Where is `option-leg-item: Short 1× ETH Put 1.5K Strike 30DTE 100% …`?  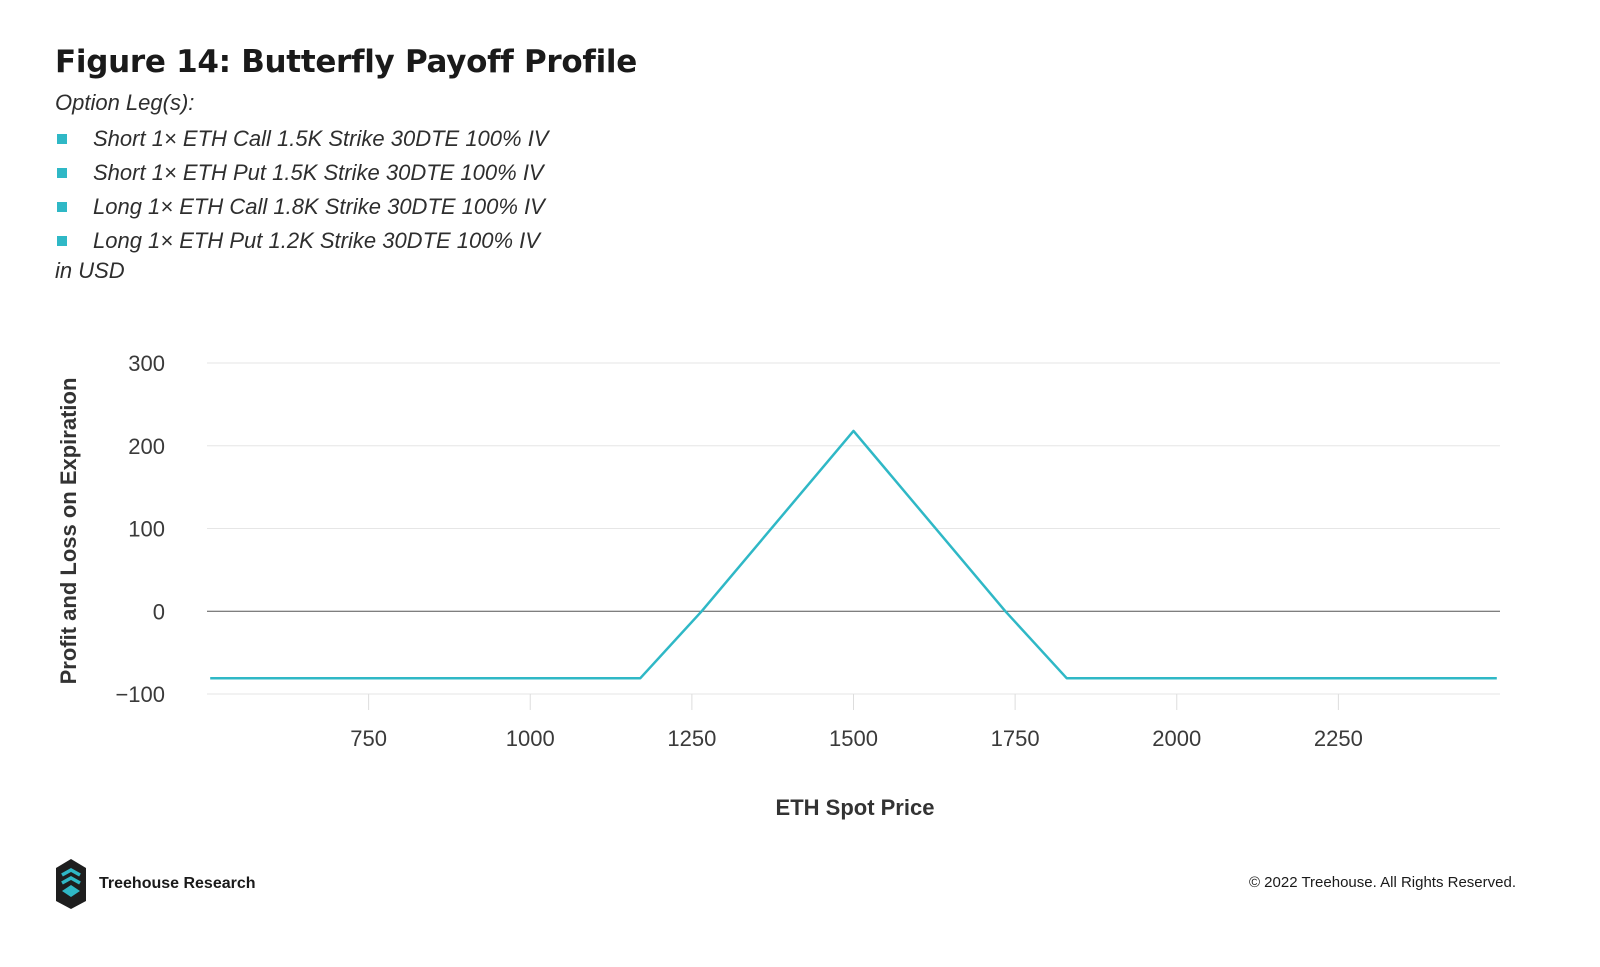
option-leg-item: Short 1× ETH Put 1.5K Strike 30DTE 100% … is located at coordinates (301, 173).